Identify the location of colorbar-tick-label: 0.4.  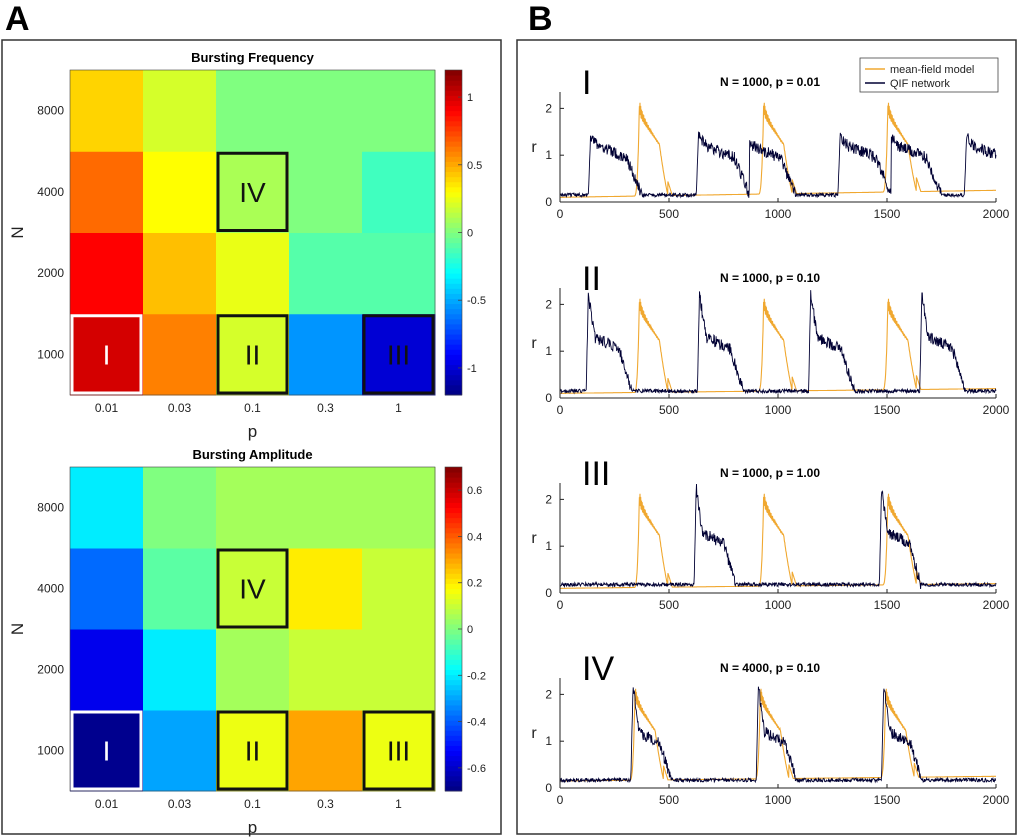
(474, 537).